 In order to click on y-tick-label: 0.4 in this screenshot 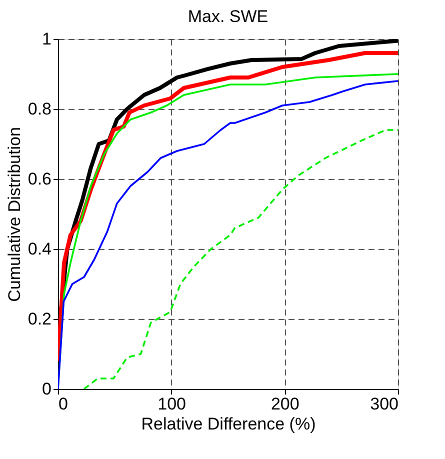, I will do `click(40, 249)`.